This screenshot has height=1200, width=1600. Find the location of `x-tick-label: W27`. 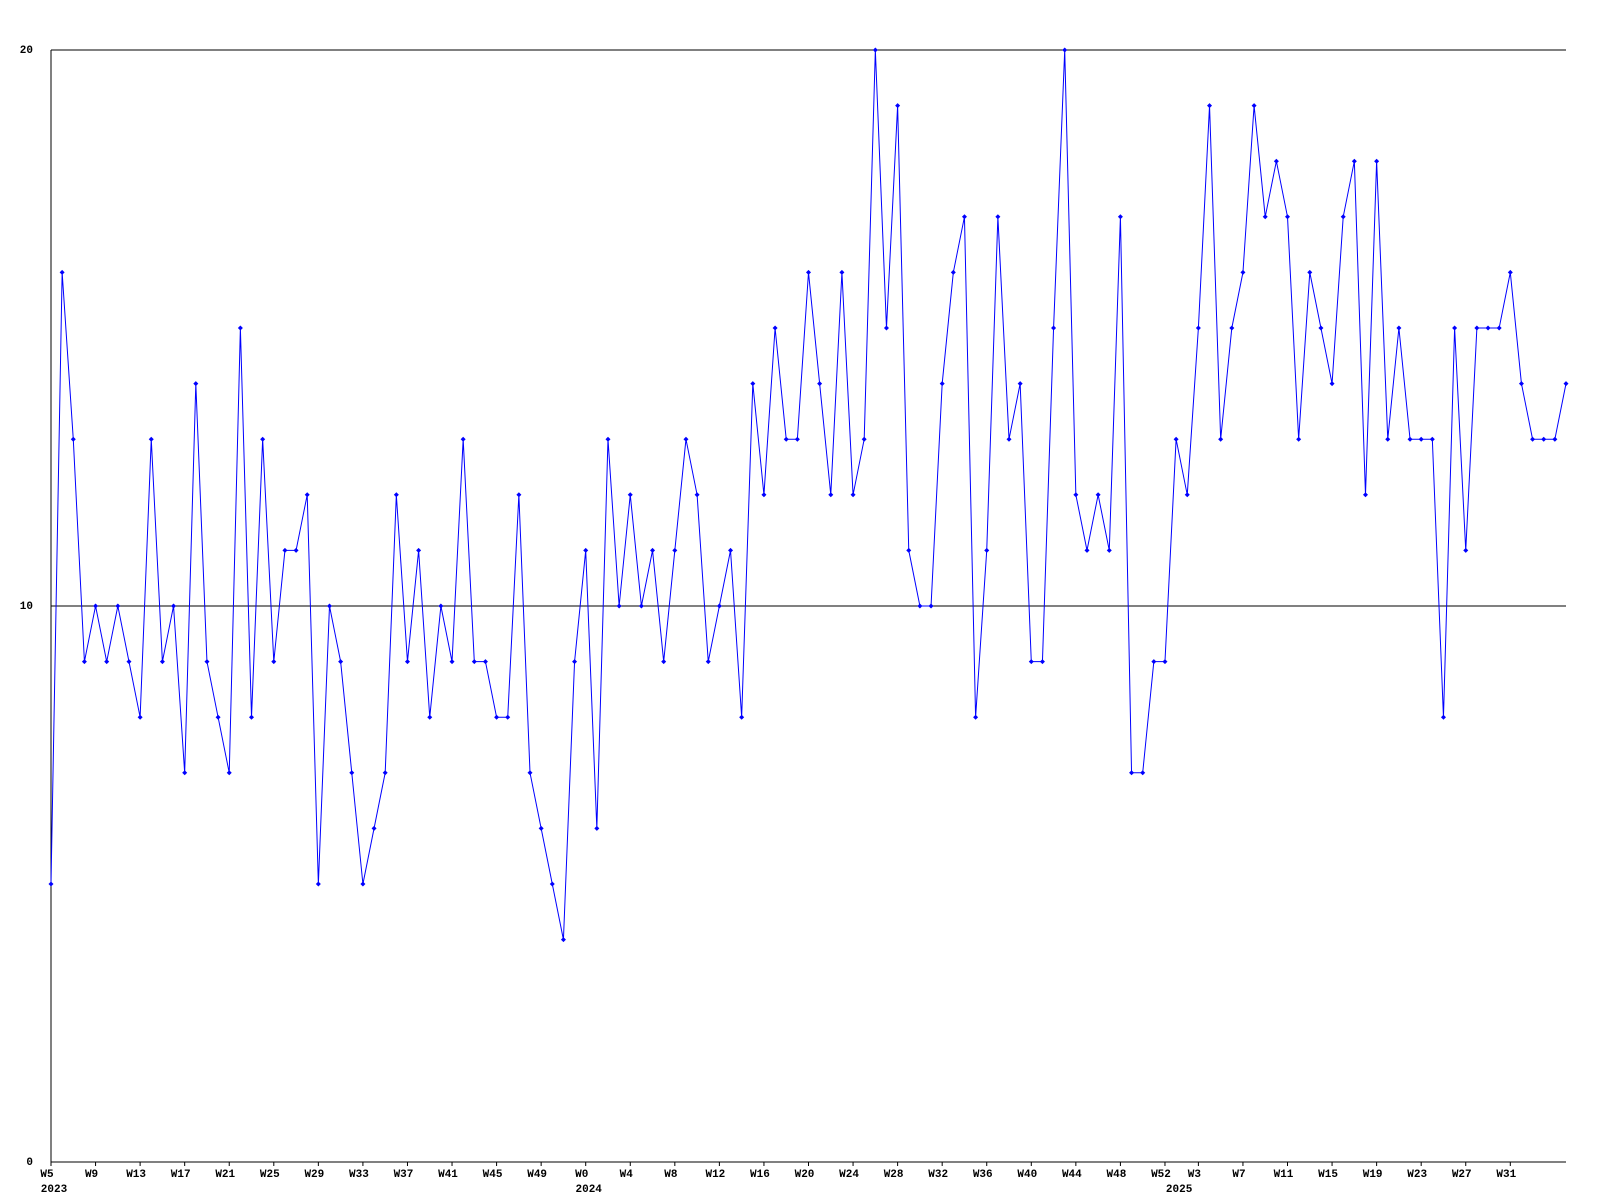

x-tick-label: W27 is located at coordinates (1462, 1175).